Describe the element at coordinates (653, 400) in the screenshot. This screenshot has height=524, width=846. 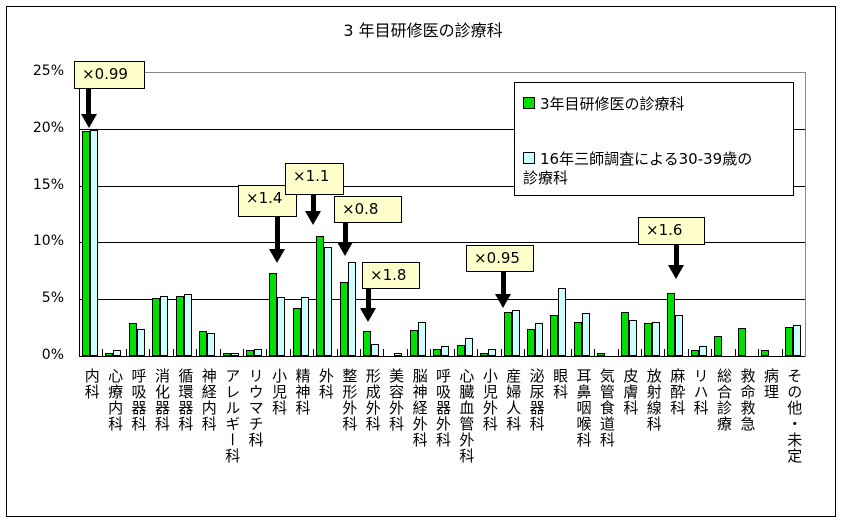
I see `x-axis-label: 放射線科` at that location.